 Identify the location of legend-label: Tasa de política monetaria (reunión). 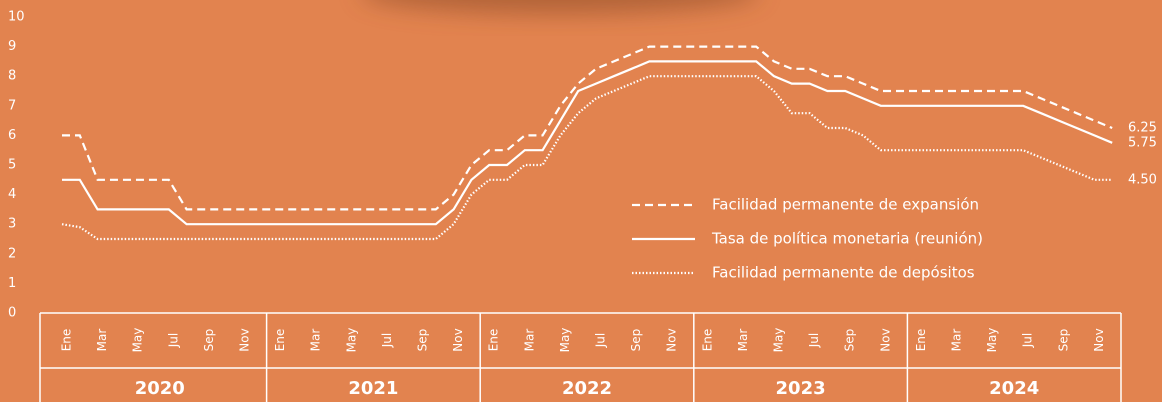
(847, 239).